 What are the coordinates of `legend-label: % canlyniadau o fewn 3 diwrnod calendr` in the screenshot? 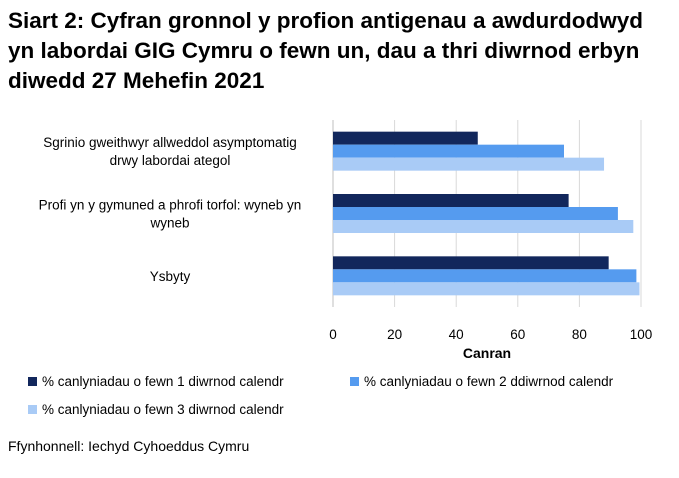 It's located at (163, 409).